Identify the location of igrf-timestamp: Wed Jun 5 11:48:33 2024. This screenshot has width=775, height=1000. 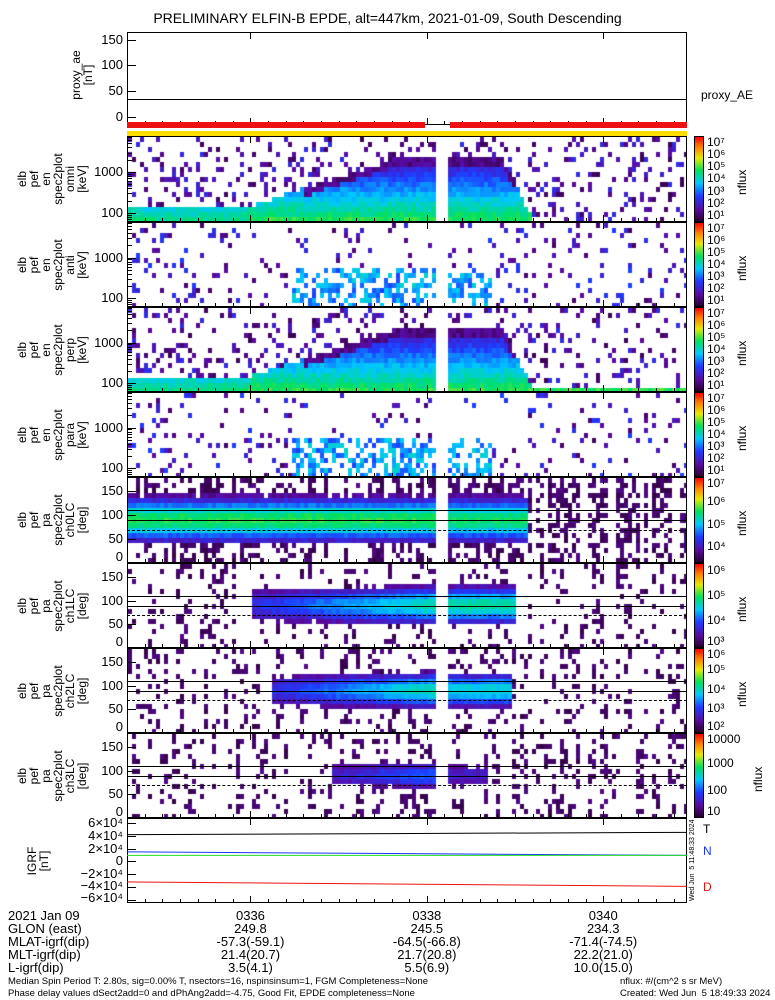
(692, 860).